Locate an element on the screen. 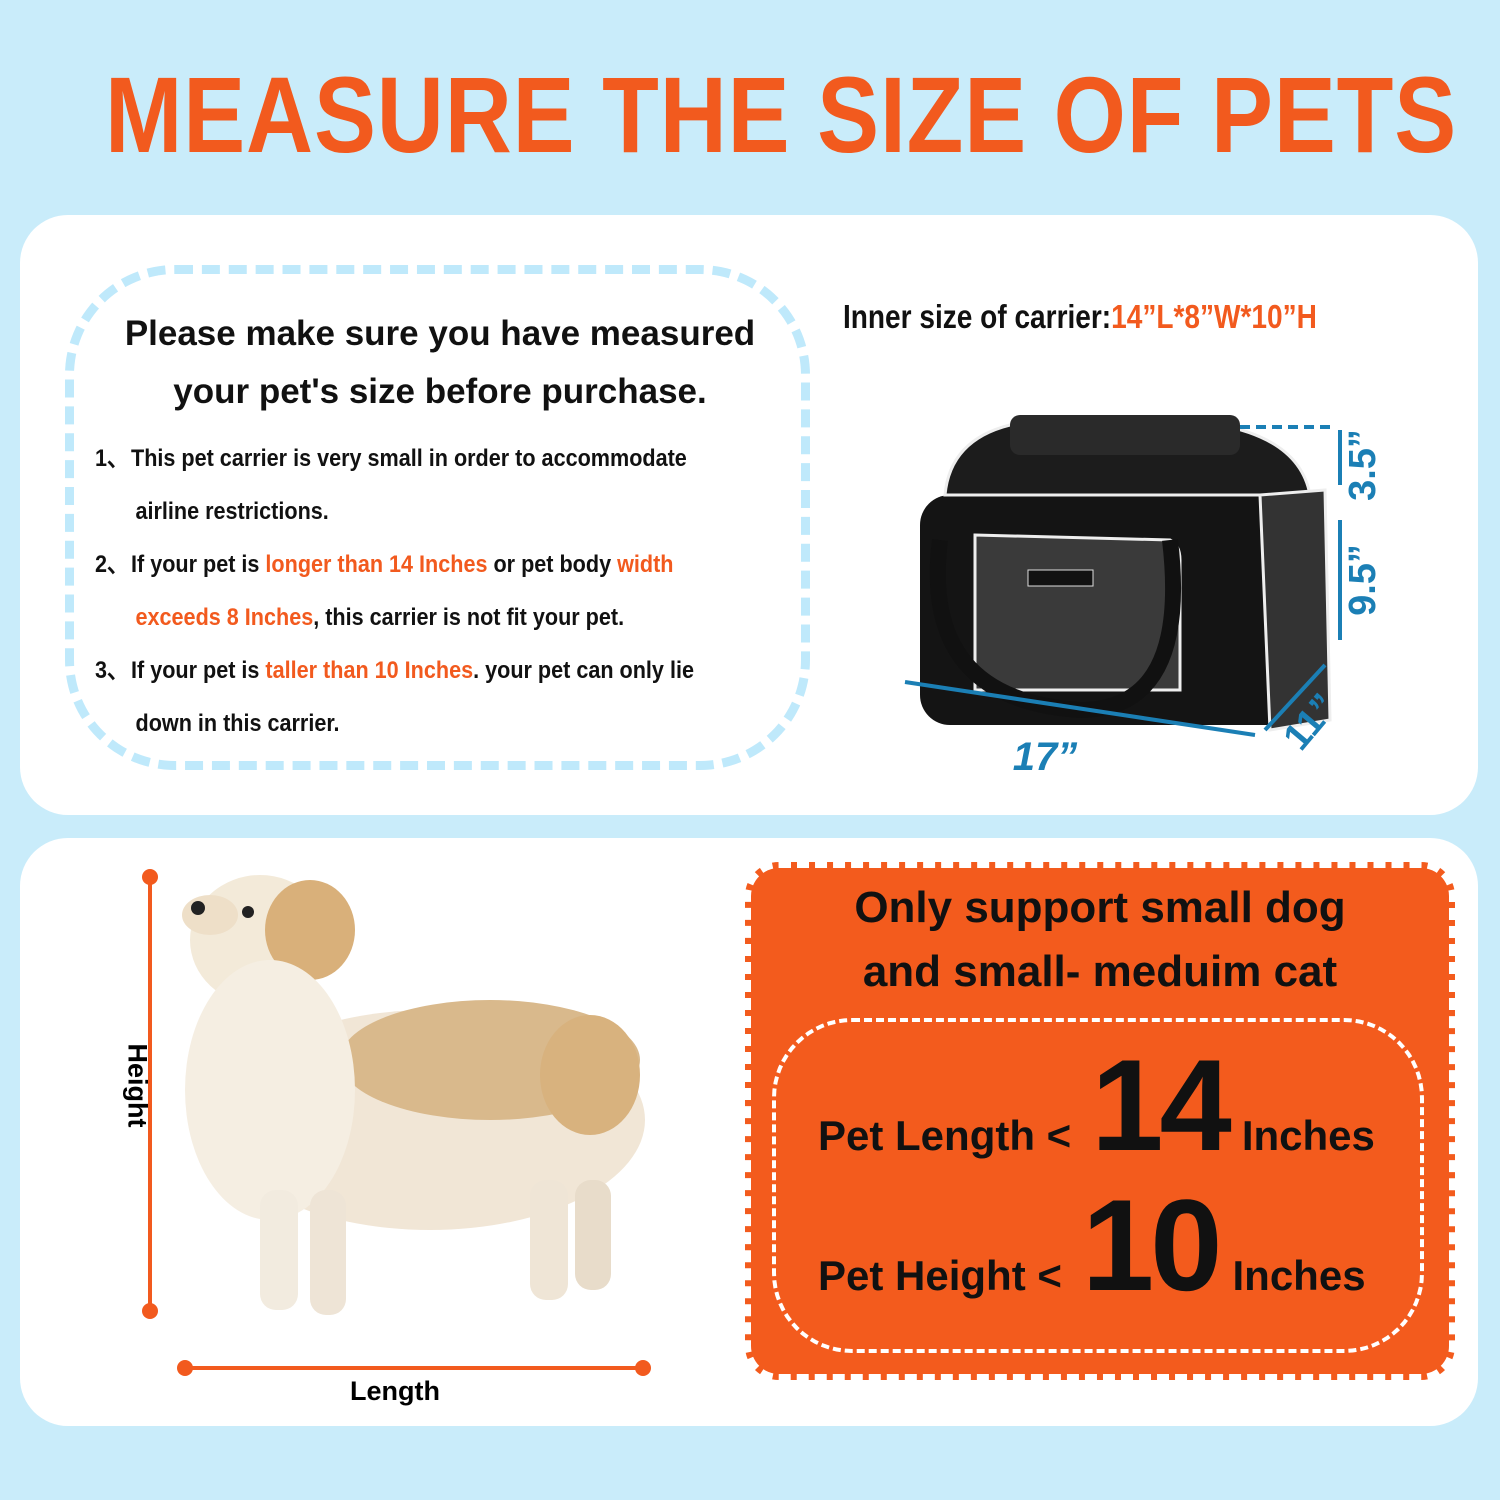 Image resolution: width=1500 pixels, height=1500 pixels. length-limit: Pet Length <14 Inches is located at coordinates (1096, 1105).